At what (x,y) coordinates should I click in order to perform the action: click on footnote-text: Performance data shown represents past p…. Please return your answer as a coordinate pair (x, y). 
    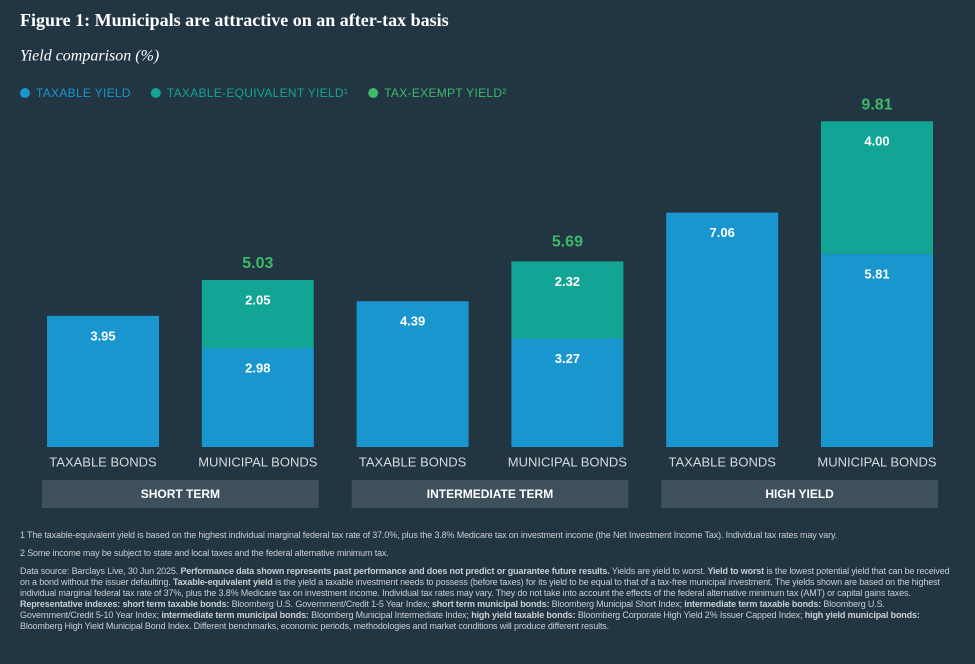
    Looking at the image, I should click on (395, 571).